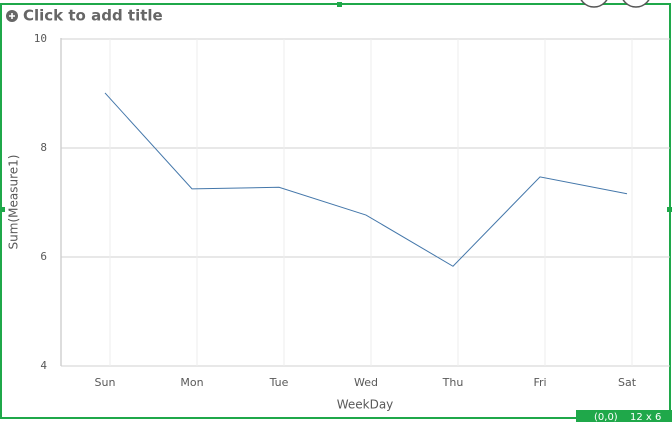 This screenshot has width=672, height=426. Describe the element at coordinates (366, 382) in the screenshot. I see `x-tick-label: Wed` at that location.